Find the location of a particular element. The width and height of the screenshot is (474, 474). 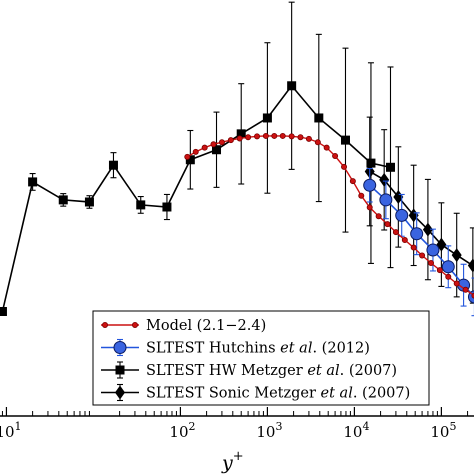

legend-item-sonic: SLTEST Sonic Metzger et al. (2007) is located at coordinates (255, 392).